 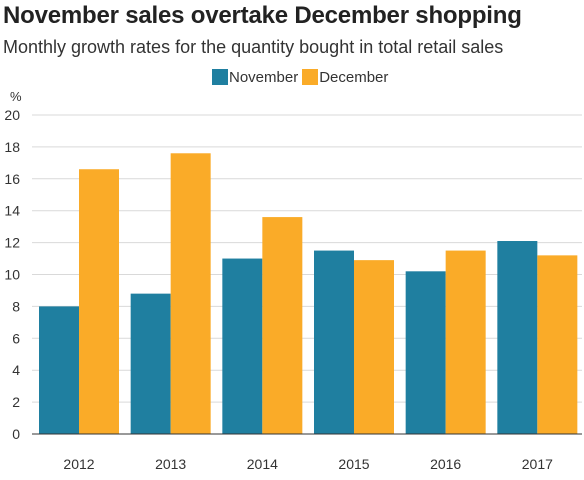 What do you see at coordinates (557, 344) in the screenshot?
I see `bar-december-2017` at bounding box center [557, 344].